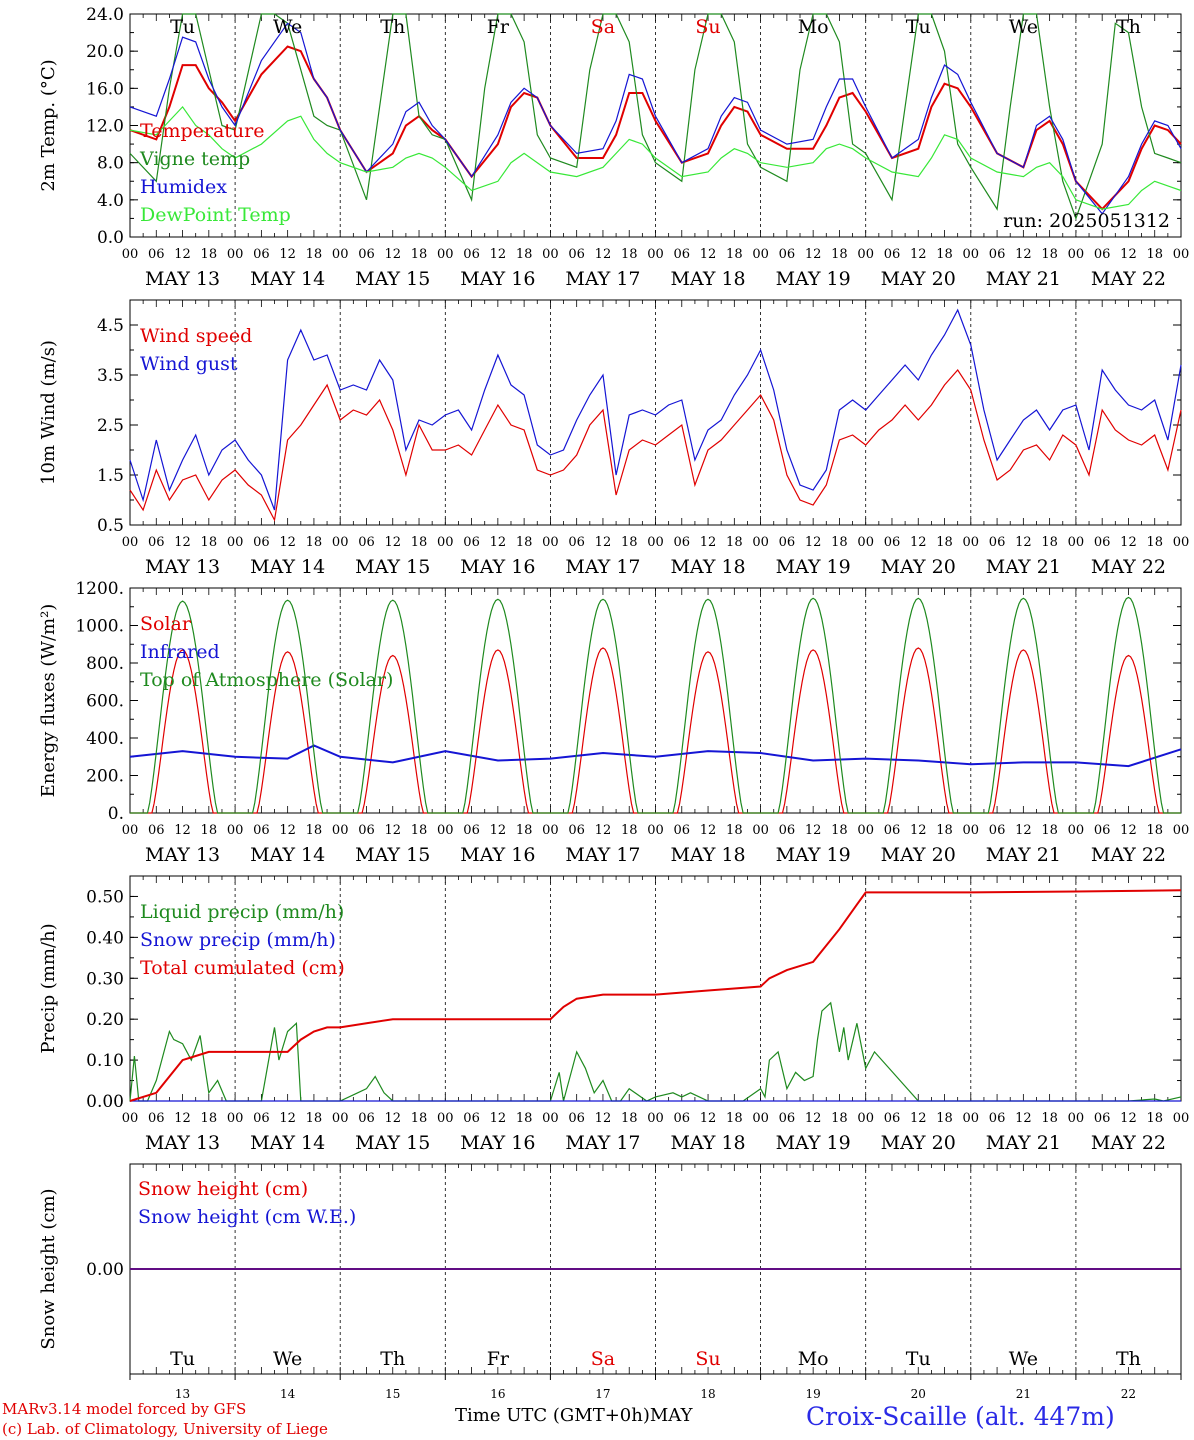  What do you see at coordinates (183, 187) in the screenshot?
I see `legend-humidex: Humidex` at bounding box center [183, 187].